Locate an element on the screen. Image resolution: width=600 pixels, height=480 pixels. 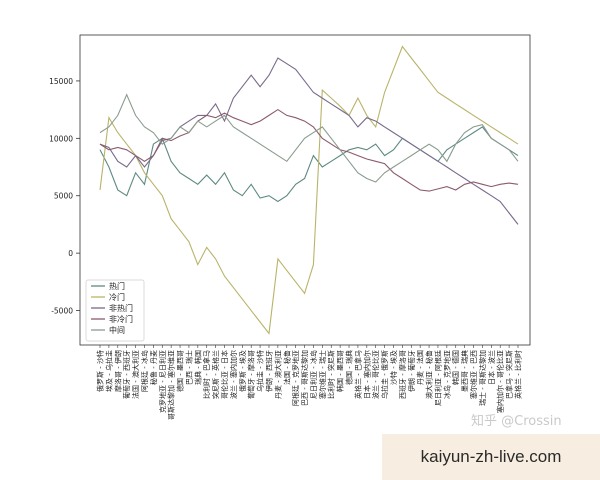
y-tick-label: 10000 is located at coordinates (61, 138).